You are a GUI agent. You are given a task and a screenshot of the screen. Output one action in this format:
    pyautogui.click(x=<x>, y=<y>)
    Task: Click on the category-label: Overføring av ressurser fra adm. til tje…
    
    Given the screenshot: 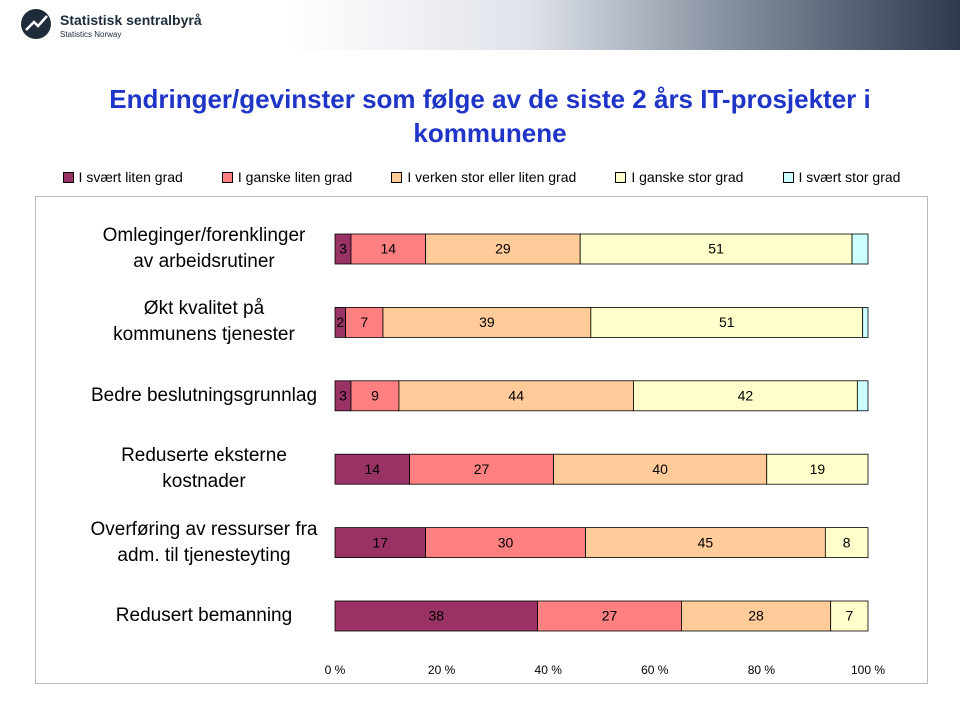 What is the action you would take?
    pyautogui.click(x=204, y=542)
    